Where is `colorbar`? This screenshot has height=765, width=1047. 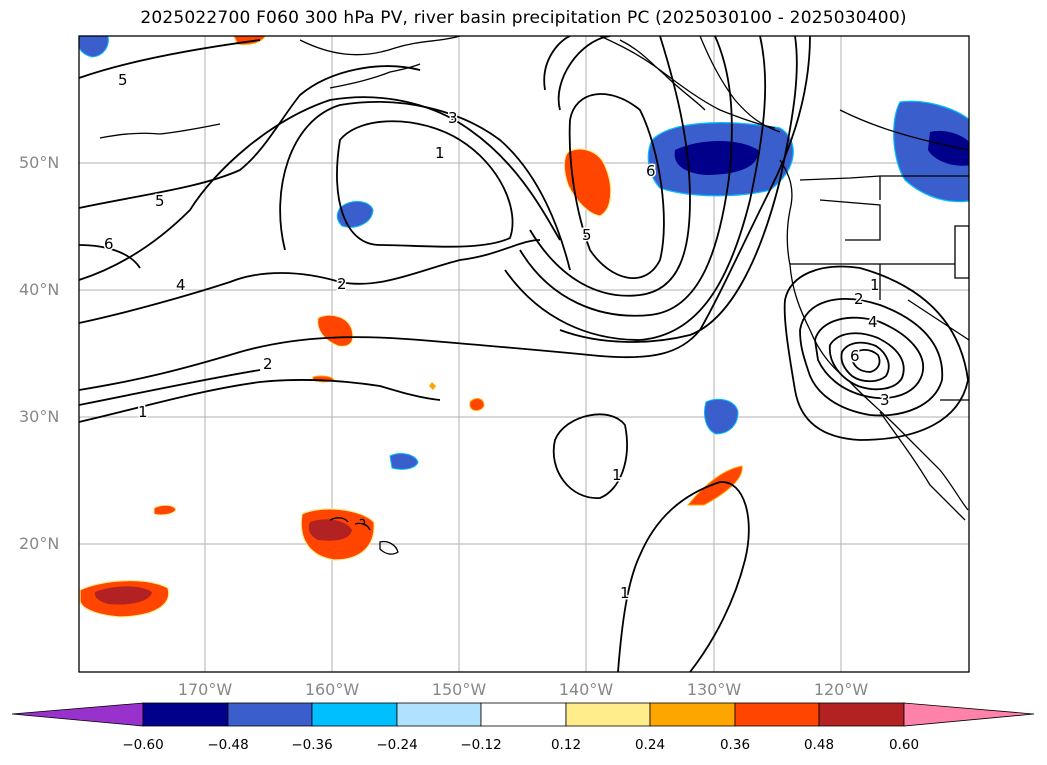
colorbar is located at coordinates (523, 714).